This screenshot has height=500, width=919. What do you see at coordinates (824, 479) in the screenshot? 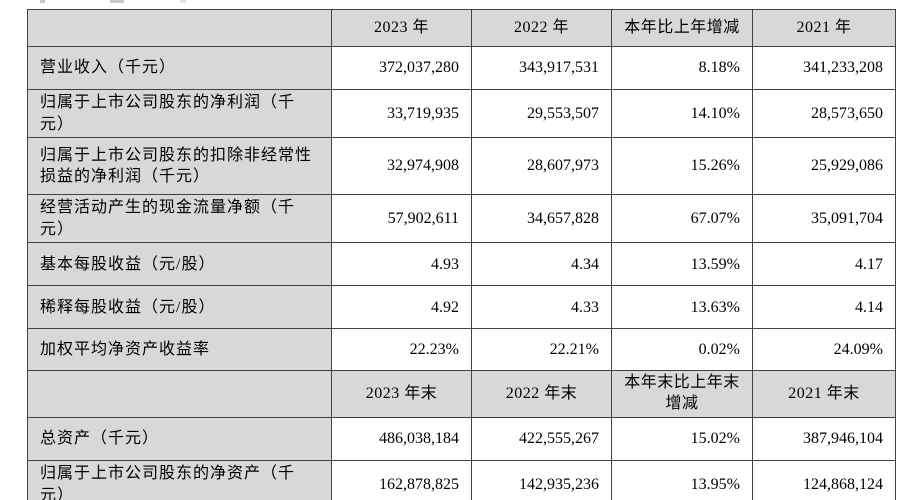
I see `cell-2021: 124,868,124` at bounding box center [824, 479].